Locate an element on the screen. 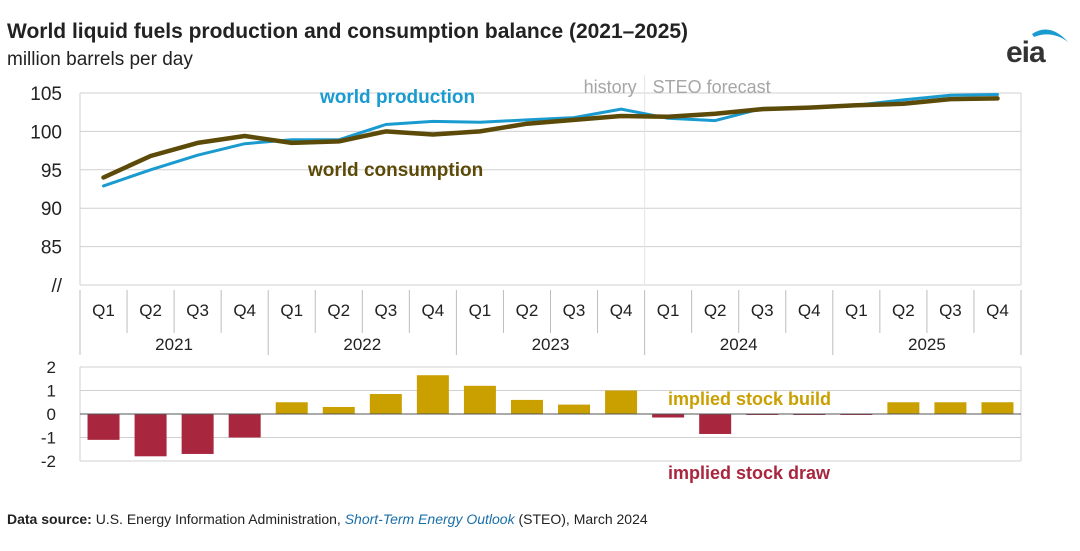 The height and width of the screenshot is (551, 1080). x-year-label: 2025 is located at coordinates (927, 344).